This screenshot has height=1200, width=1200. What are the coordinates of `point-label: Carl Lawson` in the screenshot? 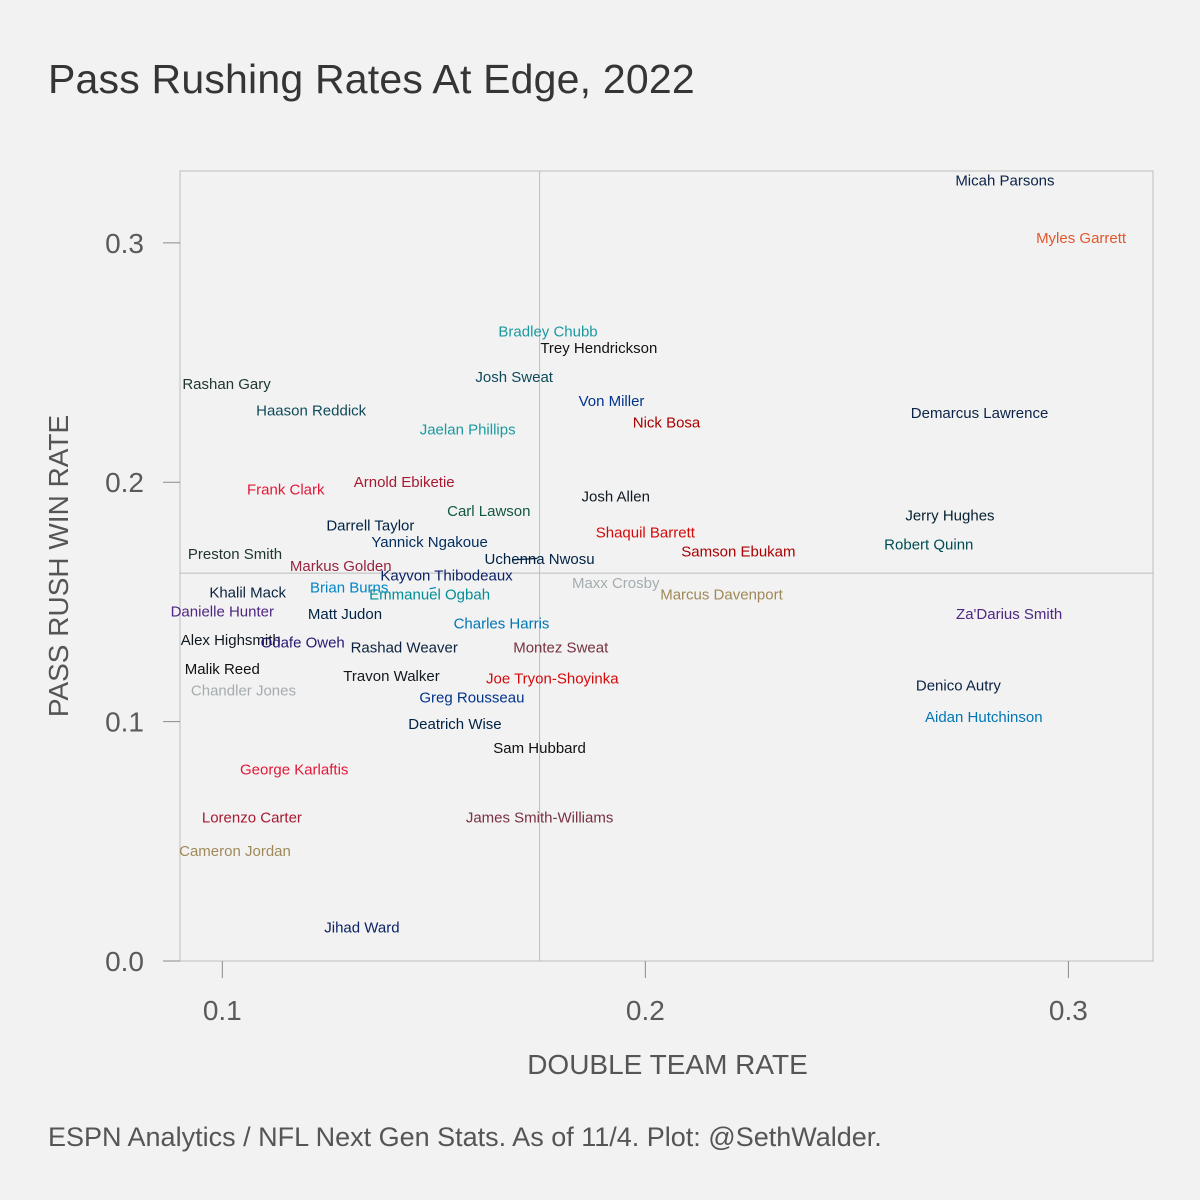 It's located at (488, 511).